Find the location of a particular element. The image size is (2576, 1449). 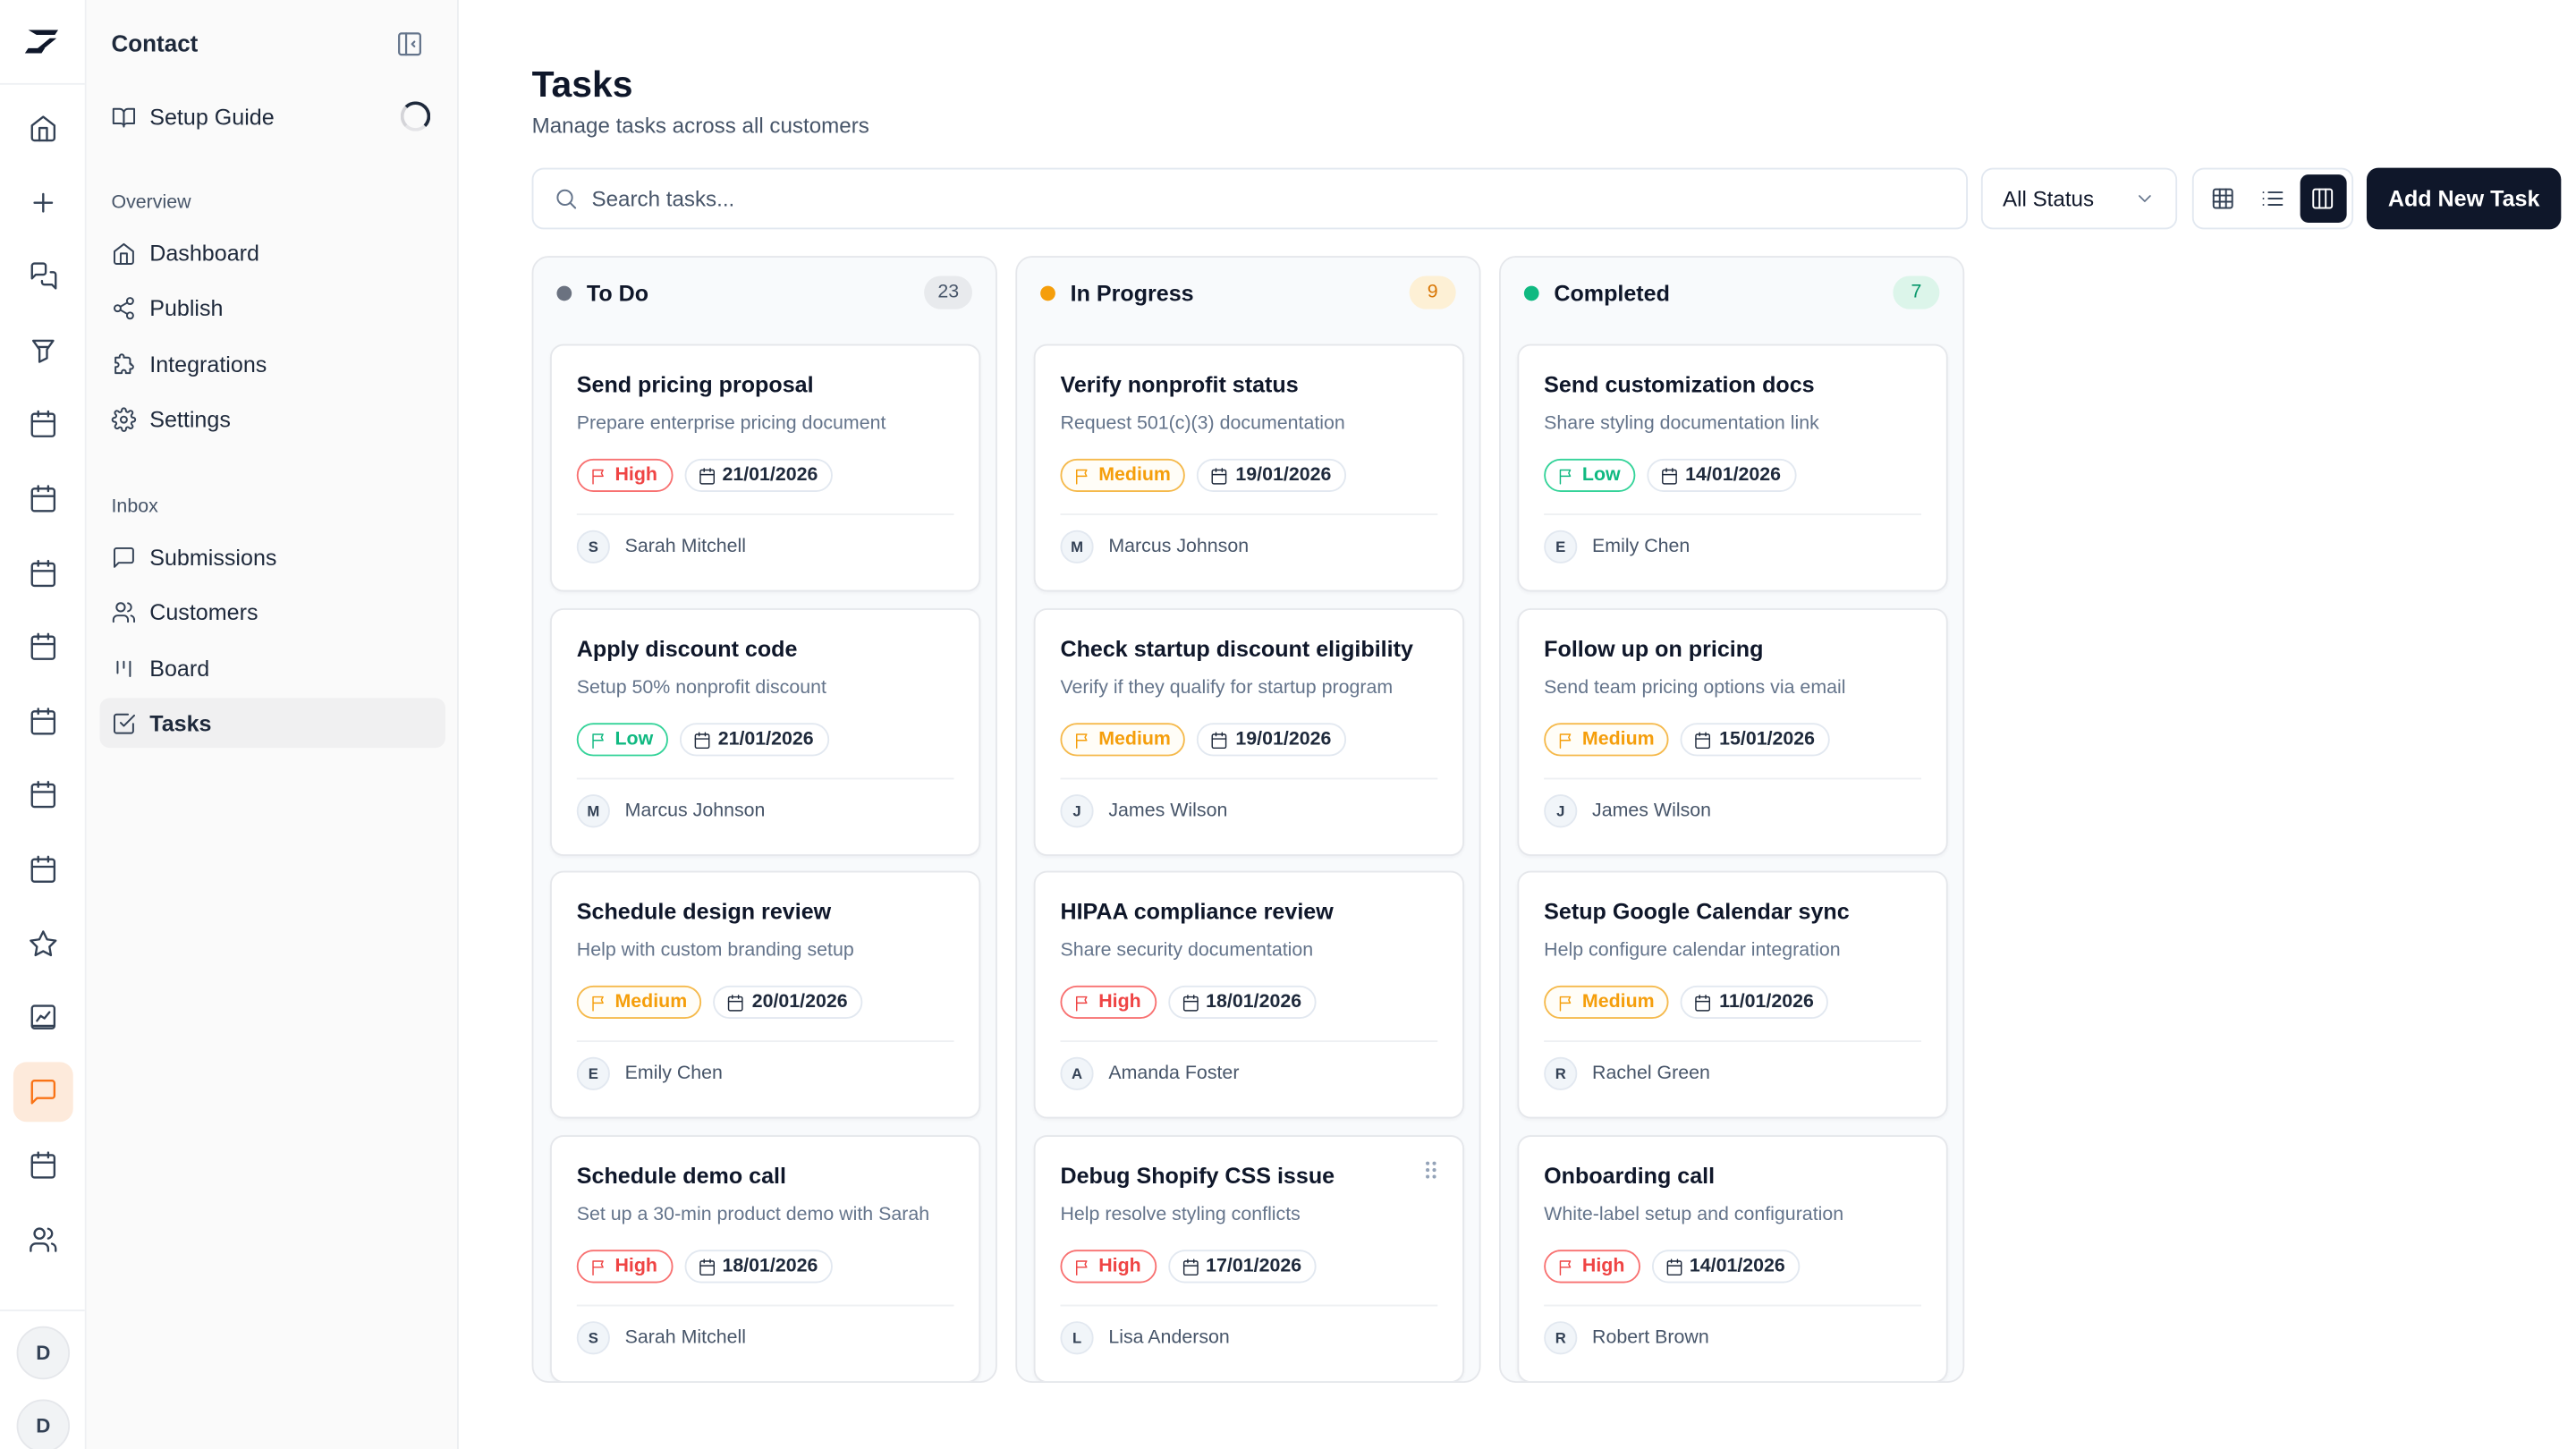

task-description: Share security documentation is located at coordinates (1187, 950).